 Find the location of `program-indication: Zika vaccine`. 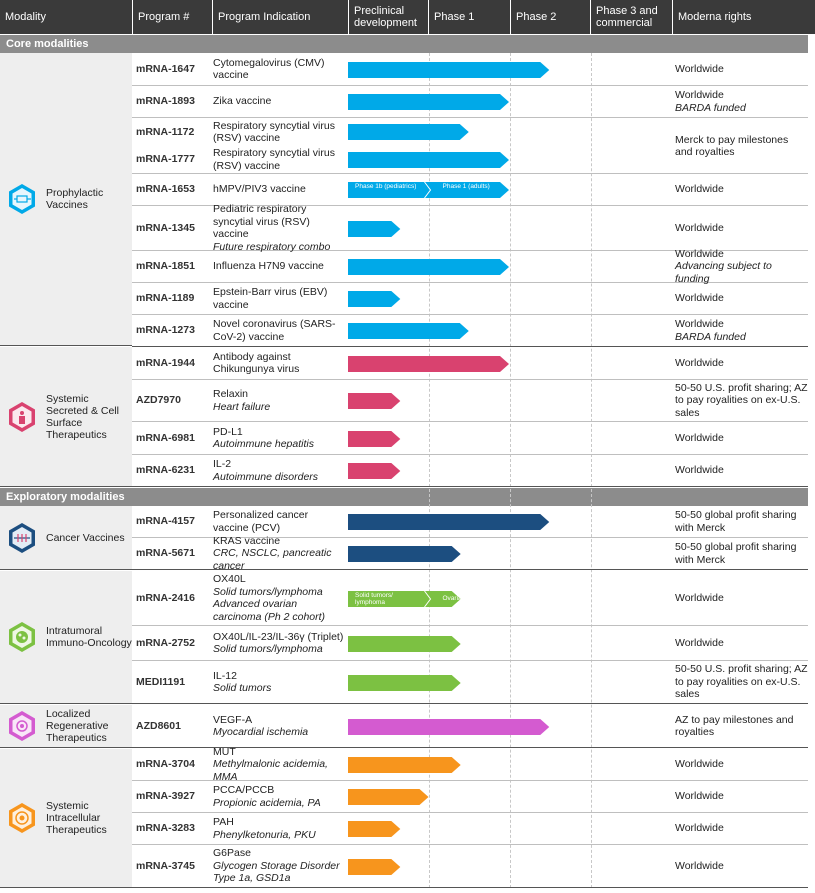

program-indication: Zika vaccine is located at coordinates (278, 101).